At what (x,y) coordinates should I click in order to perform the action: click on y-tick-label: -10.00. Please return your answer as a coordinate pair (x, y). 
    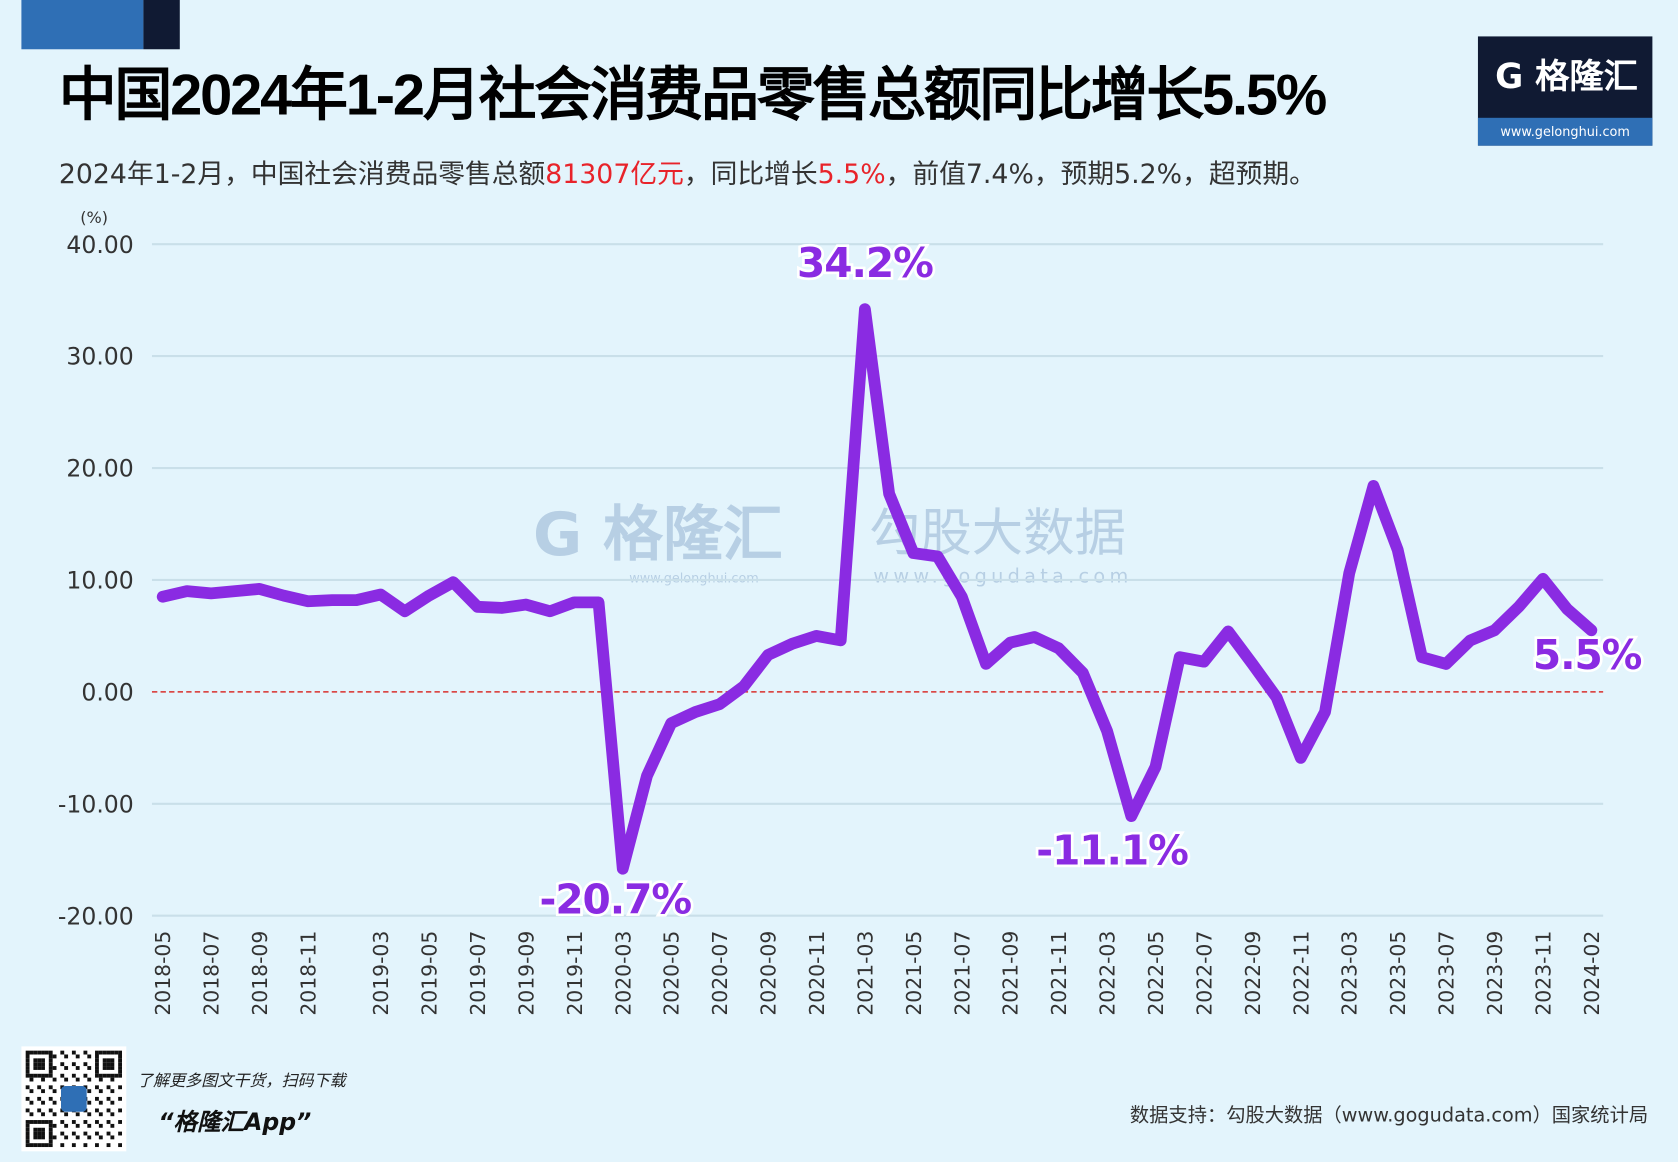
    Looking at the image, I should click on (96, 804).